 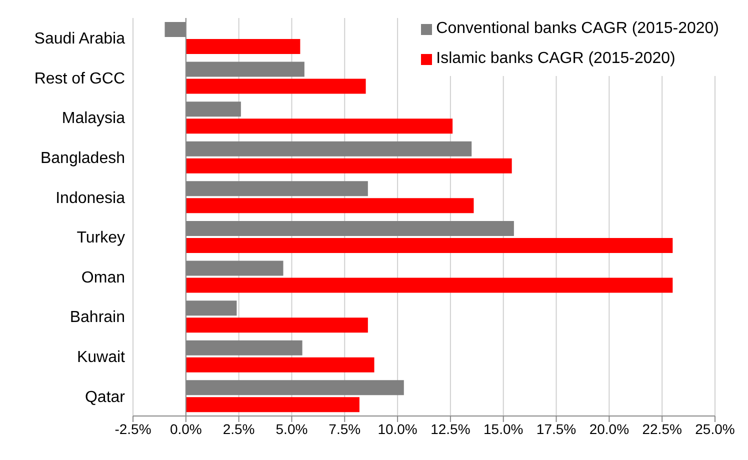 I want to click on x-tick-label: 12.5%, so click(x=450, y=428).